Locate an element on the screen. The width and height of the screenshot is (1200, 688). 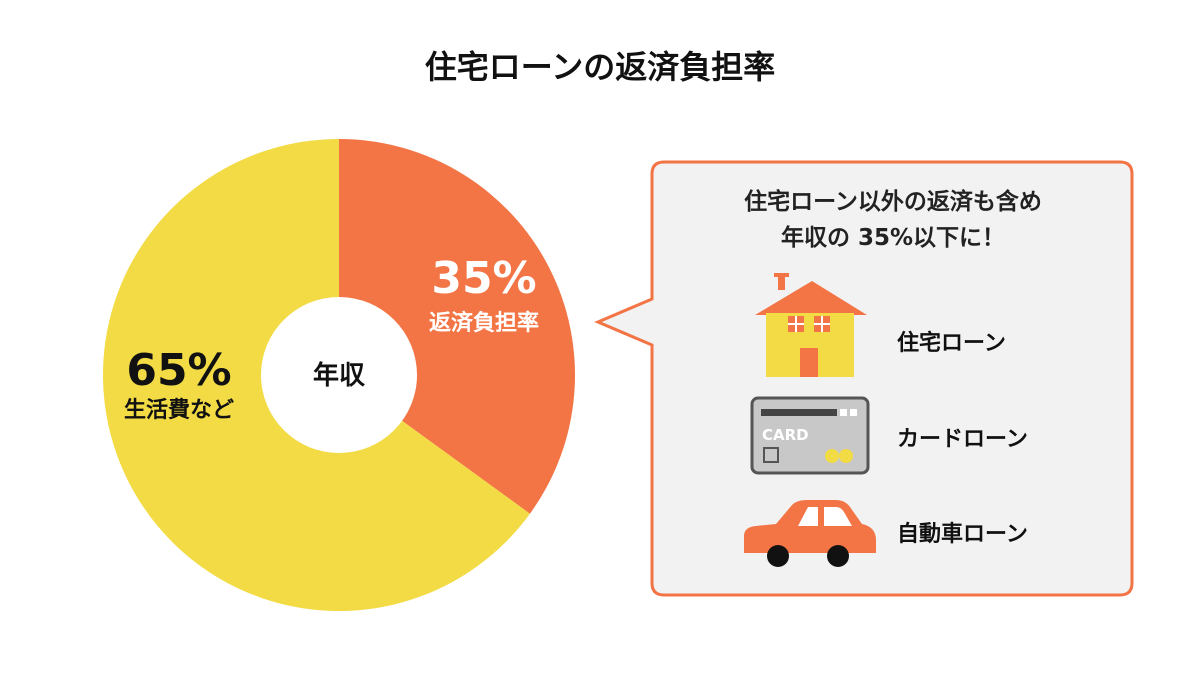
slice-name-label: 返済負担率 is located at coordinates (484, 323).